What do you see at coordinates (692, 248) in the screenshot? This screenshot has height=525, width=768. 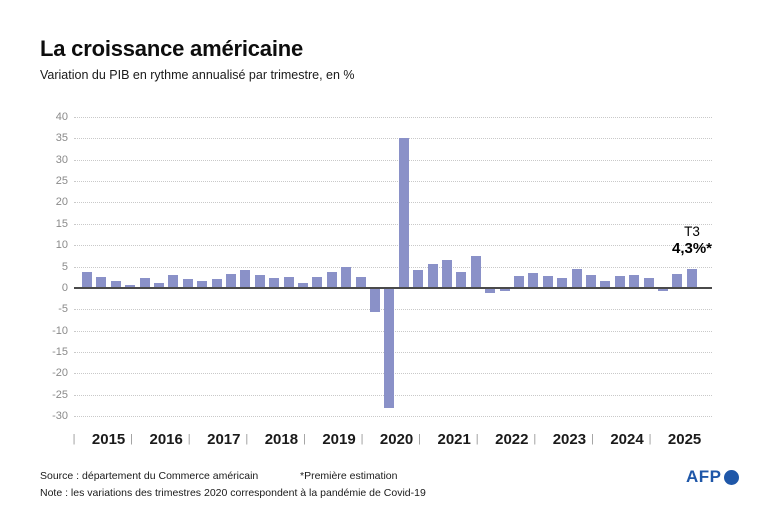 I see `annotation-value-label: 4,3%*` at bounding box center [692, 248].